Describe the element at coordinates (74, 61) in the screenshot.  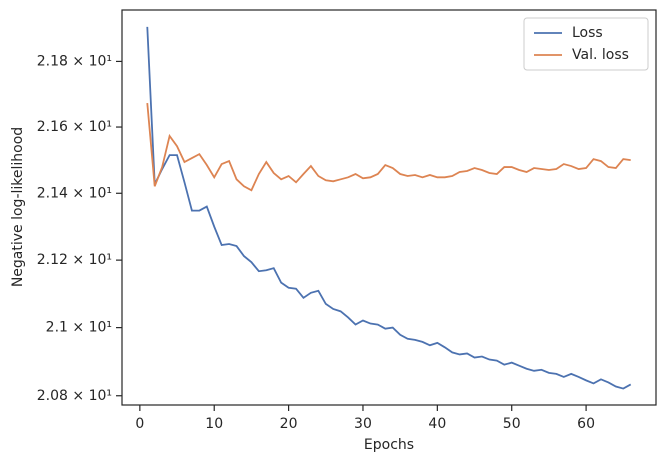
I see `y-tick-label: 2.18 × 10¹` at that location.